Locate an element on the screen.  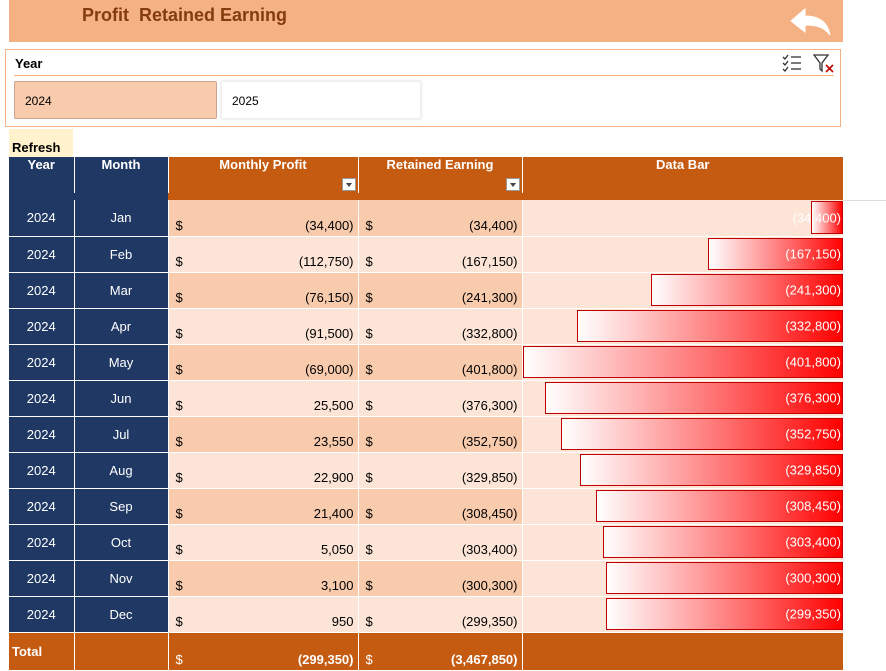
retained-filter-dropdown is located at coordinates (512, 184).